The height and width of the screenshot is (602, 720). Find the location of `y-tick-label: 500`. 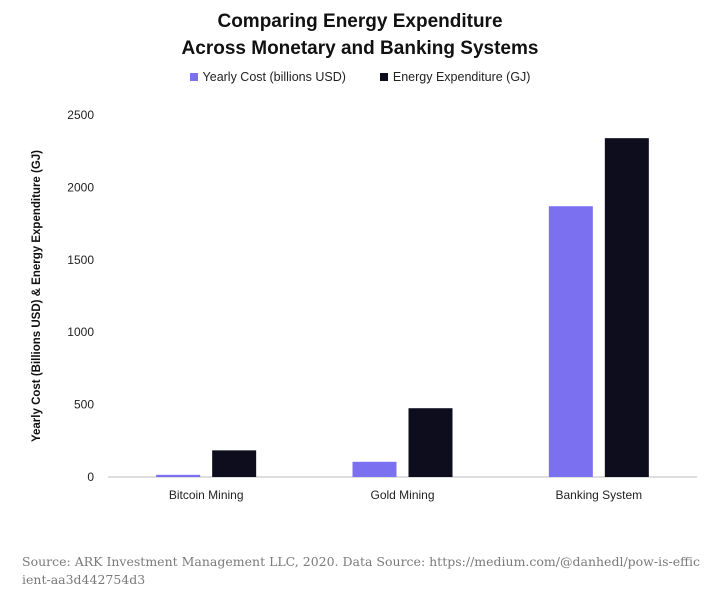

y-tick-label: 500 is located at coordinates (84, 405).